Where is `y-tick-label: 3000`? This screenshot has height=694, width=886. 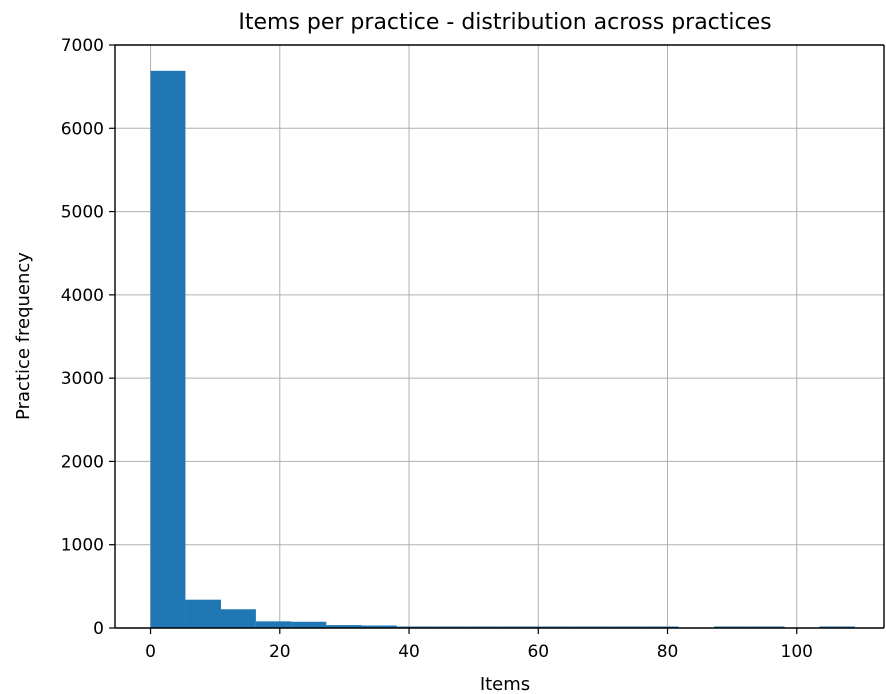 y-tick-label: 3000 is located at coordinates (82, 379).